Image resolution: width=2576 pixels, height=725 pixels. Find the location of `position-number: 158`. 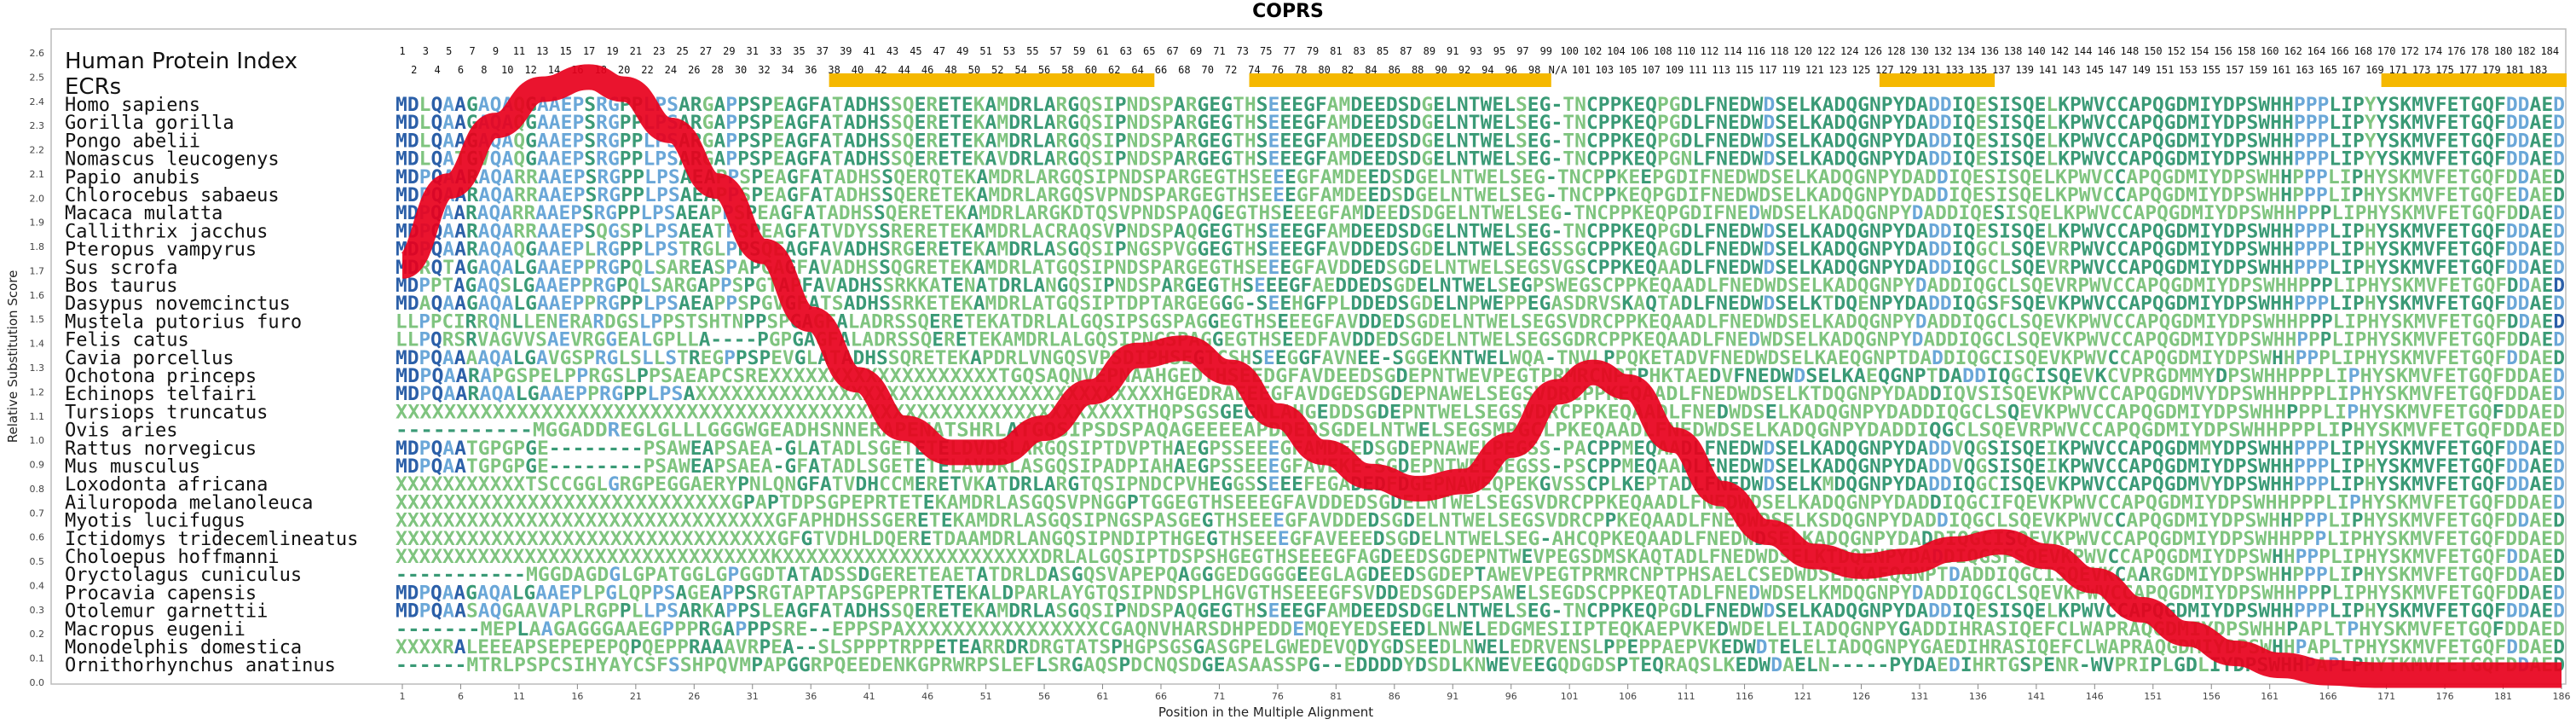

position-number: 158 is located at coordinates (2246, 51).